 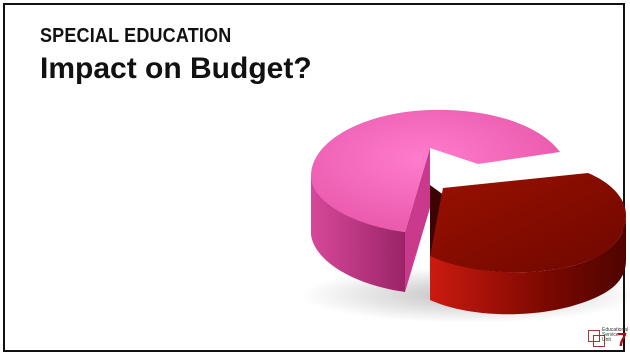 I want to click on slide-kicker: SPECIAL EDUCATION, so click(x=136, y=36).